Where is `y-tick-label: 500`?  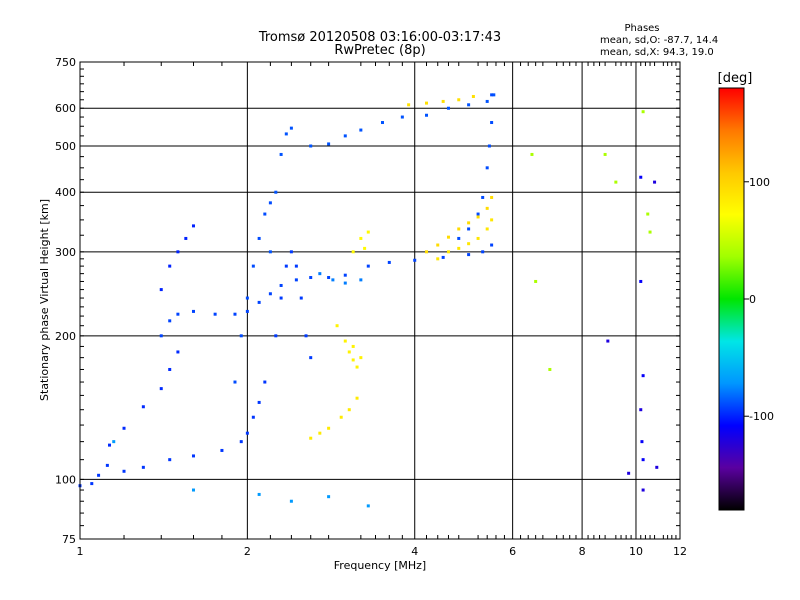 y-tick-label: 500 is located at coordinates (65, 146).